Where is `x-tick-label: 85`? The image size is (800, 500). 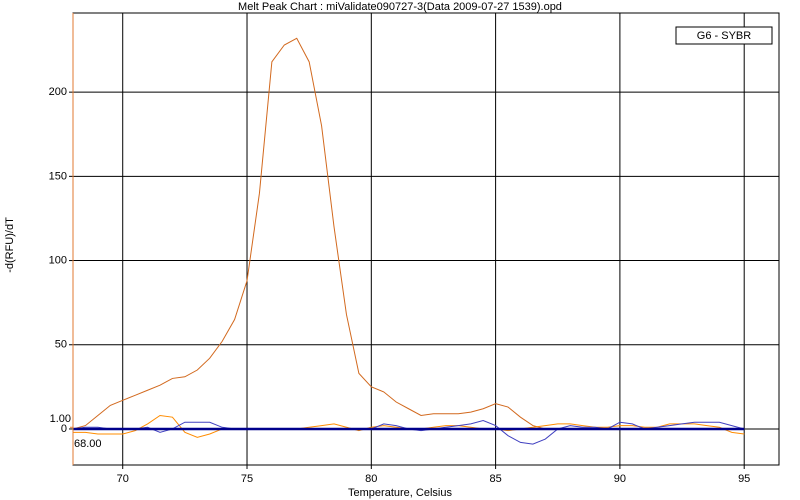 x-tick-label: 85 is located at coordinates (495, 479).